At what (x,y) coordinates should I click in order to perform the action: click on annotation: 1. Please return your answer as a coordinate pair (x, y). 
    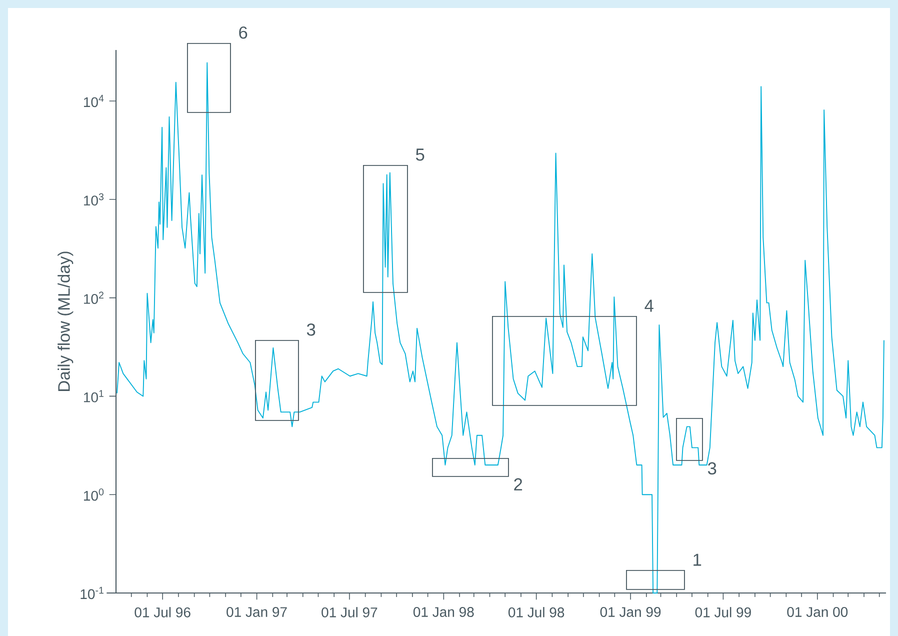
    Looking at the image, I should click on (698, 560).